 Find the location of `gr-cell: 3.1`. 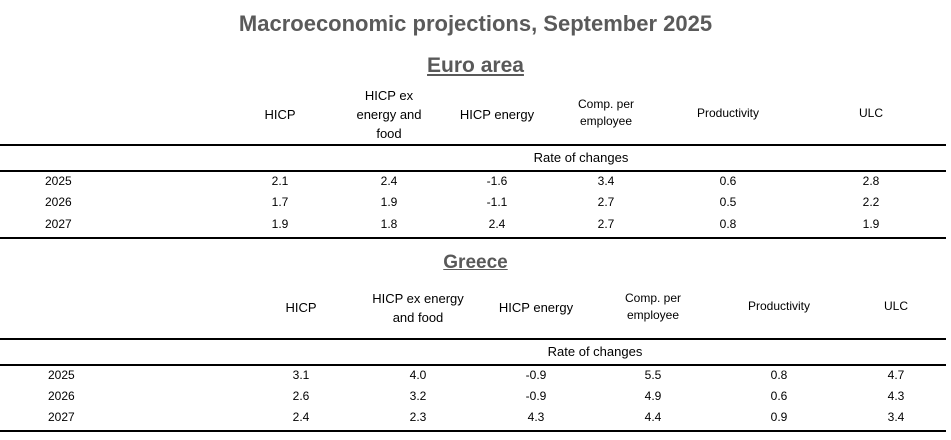

gr-cell: 3.1 is located at coordinates (301, 375).